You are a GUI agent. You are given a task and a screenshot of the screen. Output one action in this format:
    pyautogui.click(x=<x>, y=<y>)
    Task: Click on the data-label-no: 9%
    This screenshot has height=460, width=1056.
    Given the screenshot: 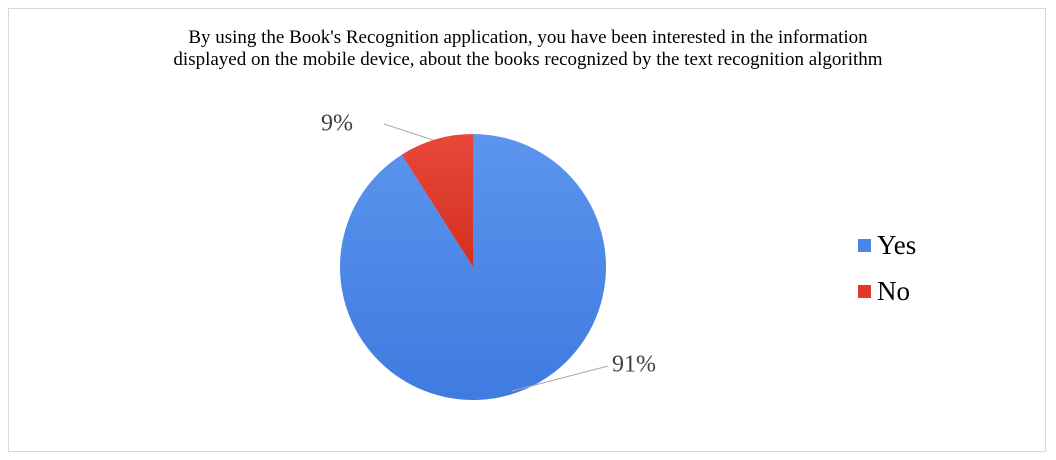 What is the action you would take?
    pyautogui.click(x=337, y=124)
    